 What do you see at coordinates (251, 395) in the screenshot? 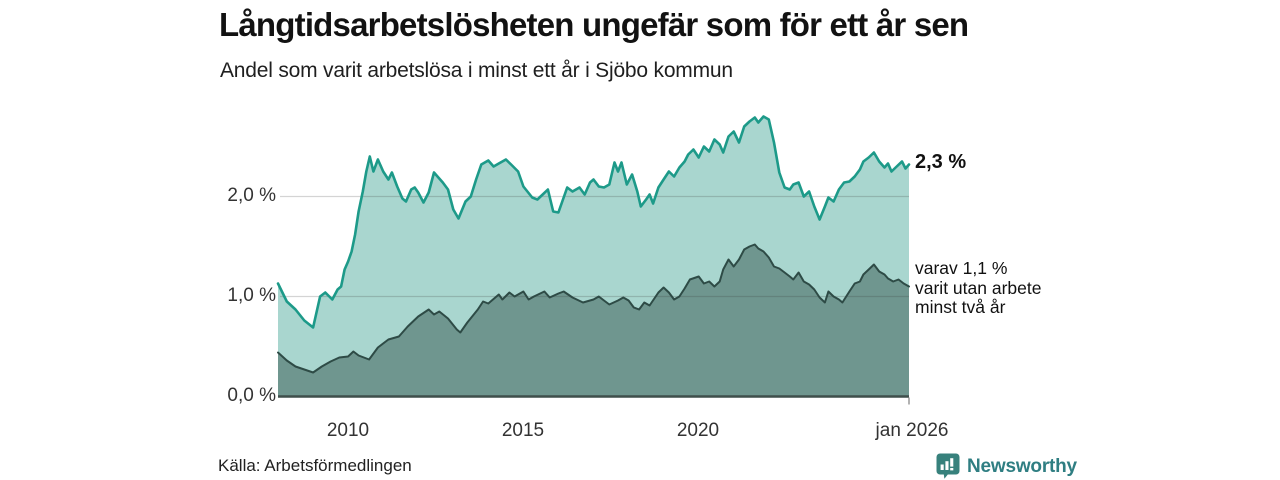
I see `y-axis-label-0: 0,0 %` at bounding box center [251, 395].